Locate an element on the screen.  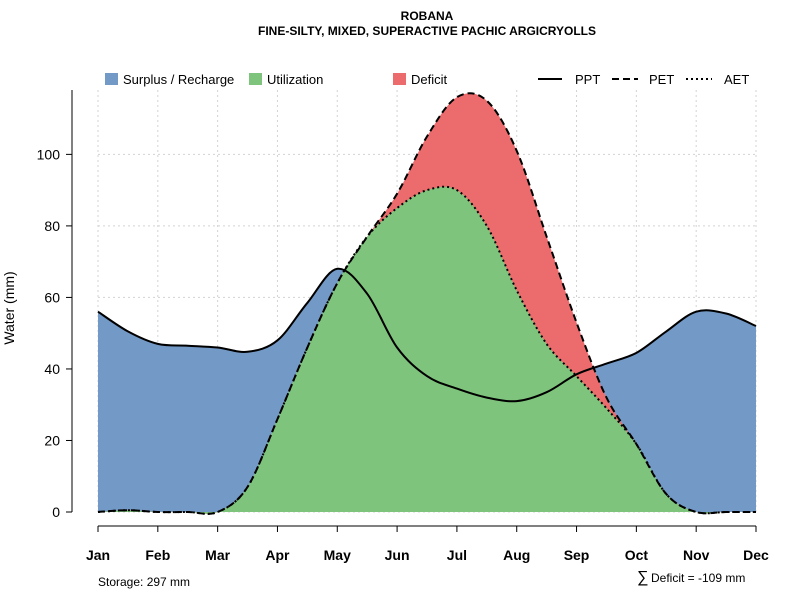
legend-swatch-surplus is located at coordinates (111, 79).